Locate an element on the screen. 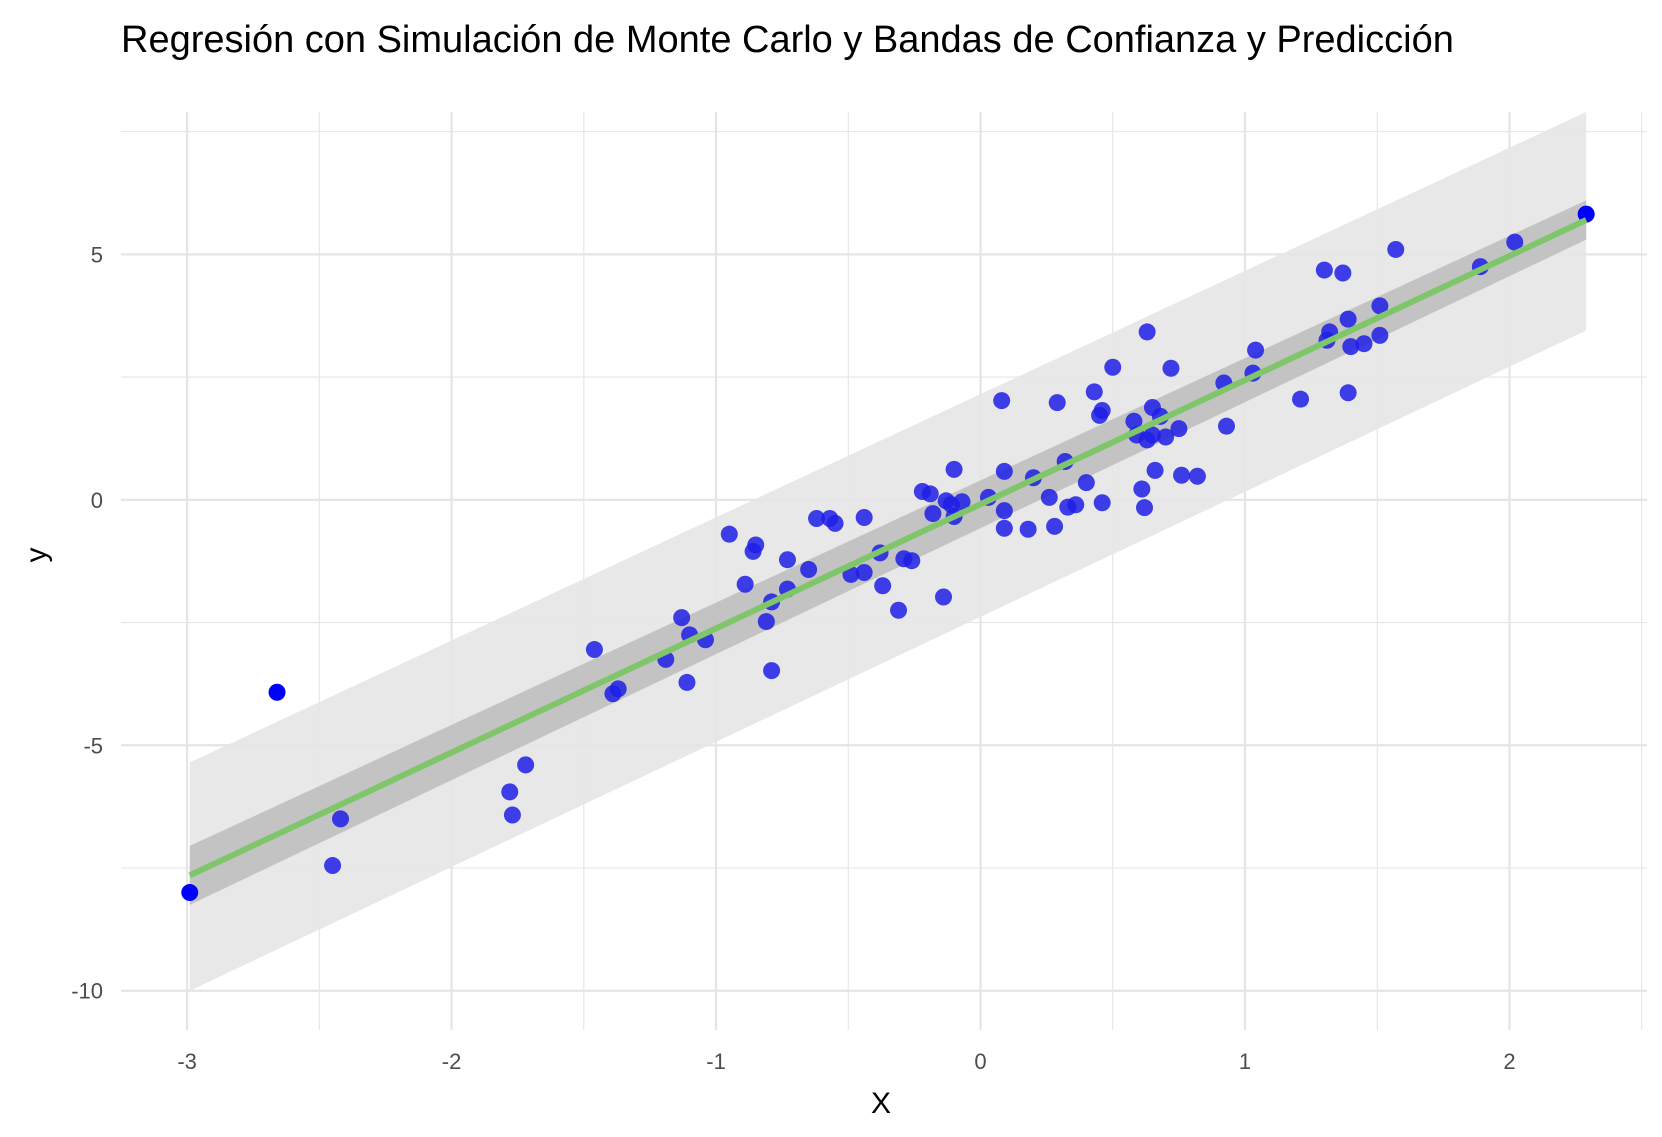 This screenshot has height=1137, width=1662. y-axis-title: y is located at coordinates (36, 555).